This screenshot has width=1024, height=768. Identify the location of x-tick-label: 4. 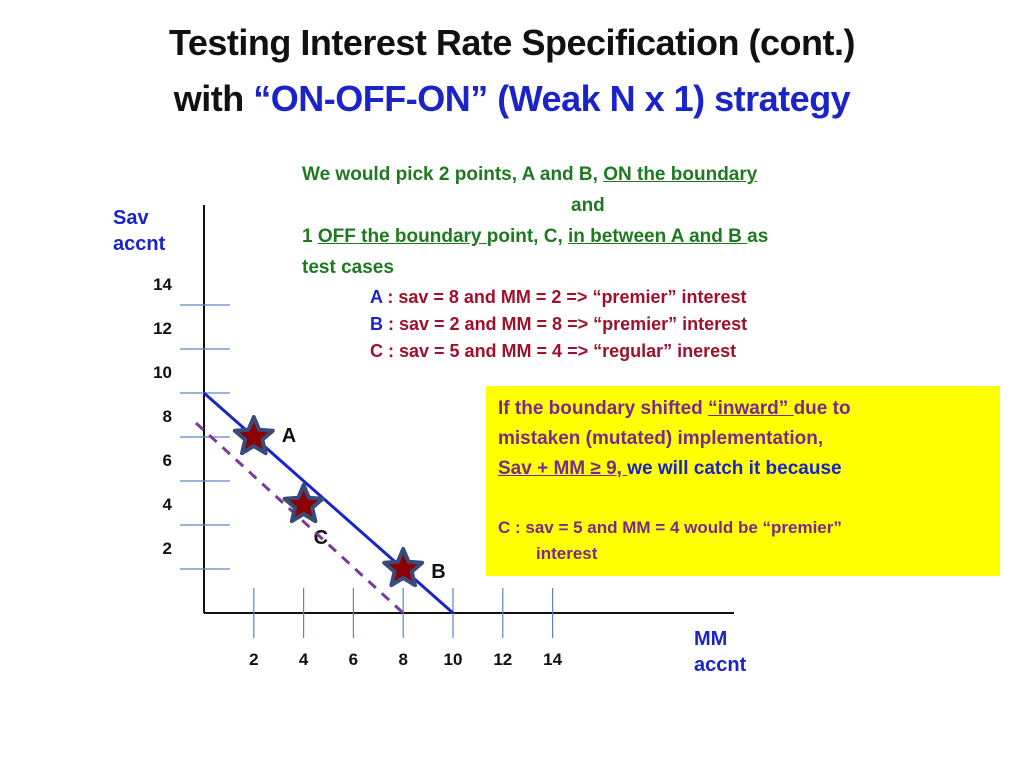
(303, 659).